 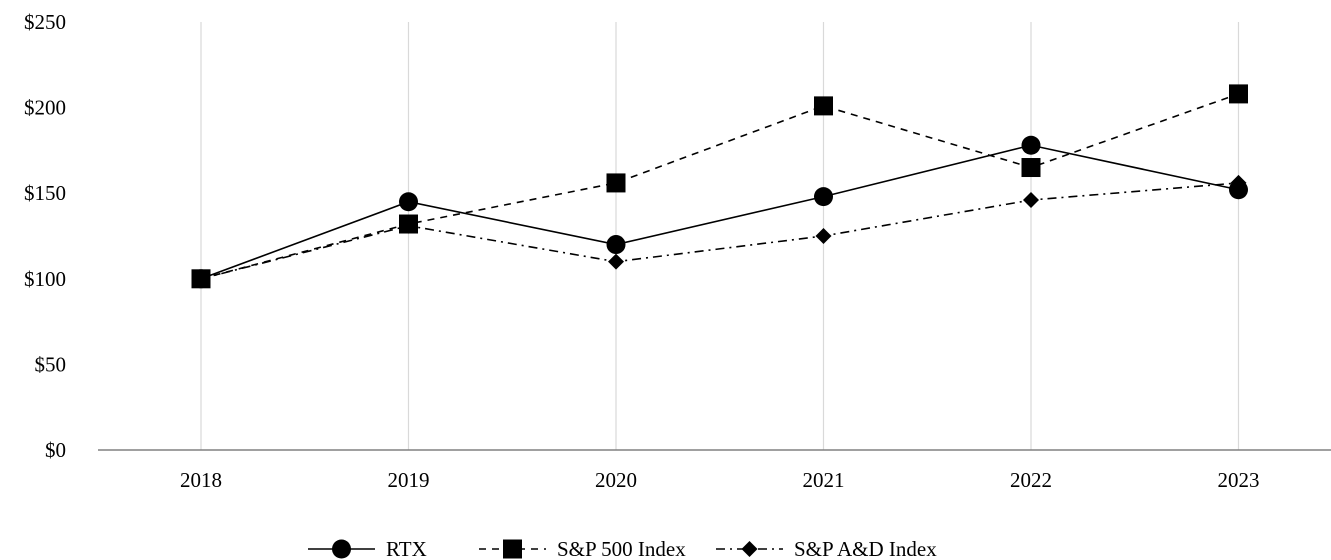 I want to click on data-point-s-p-500-index-2020, so click(x=616, y=183).